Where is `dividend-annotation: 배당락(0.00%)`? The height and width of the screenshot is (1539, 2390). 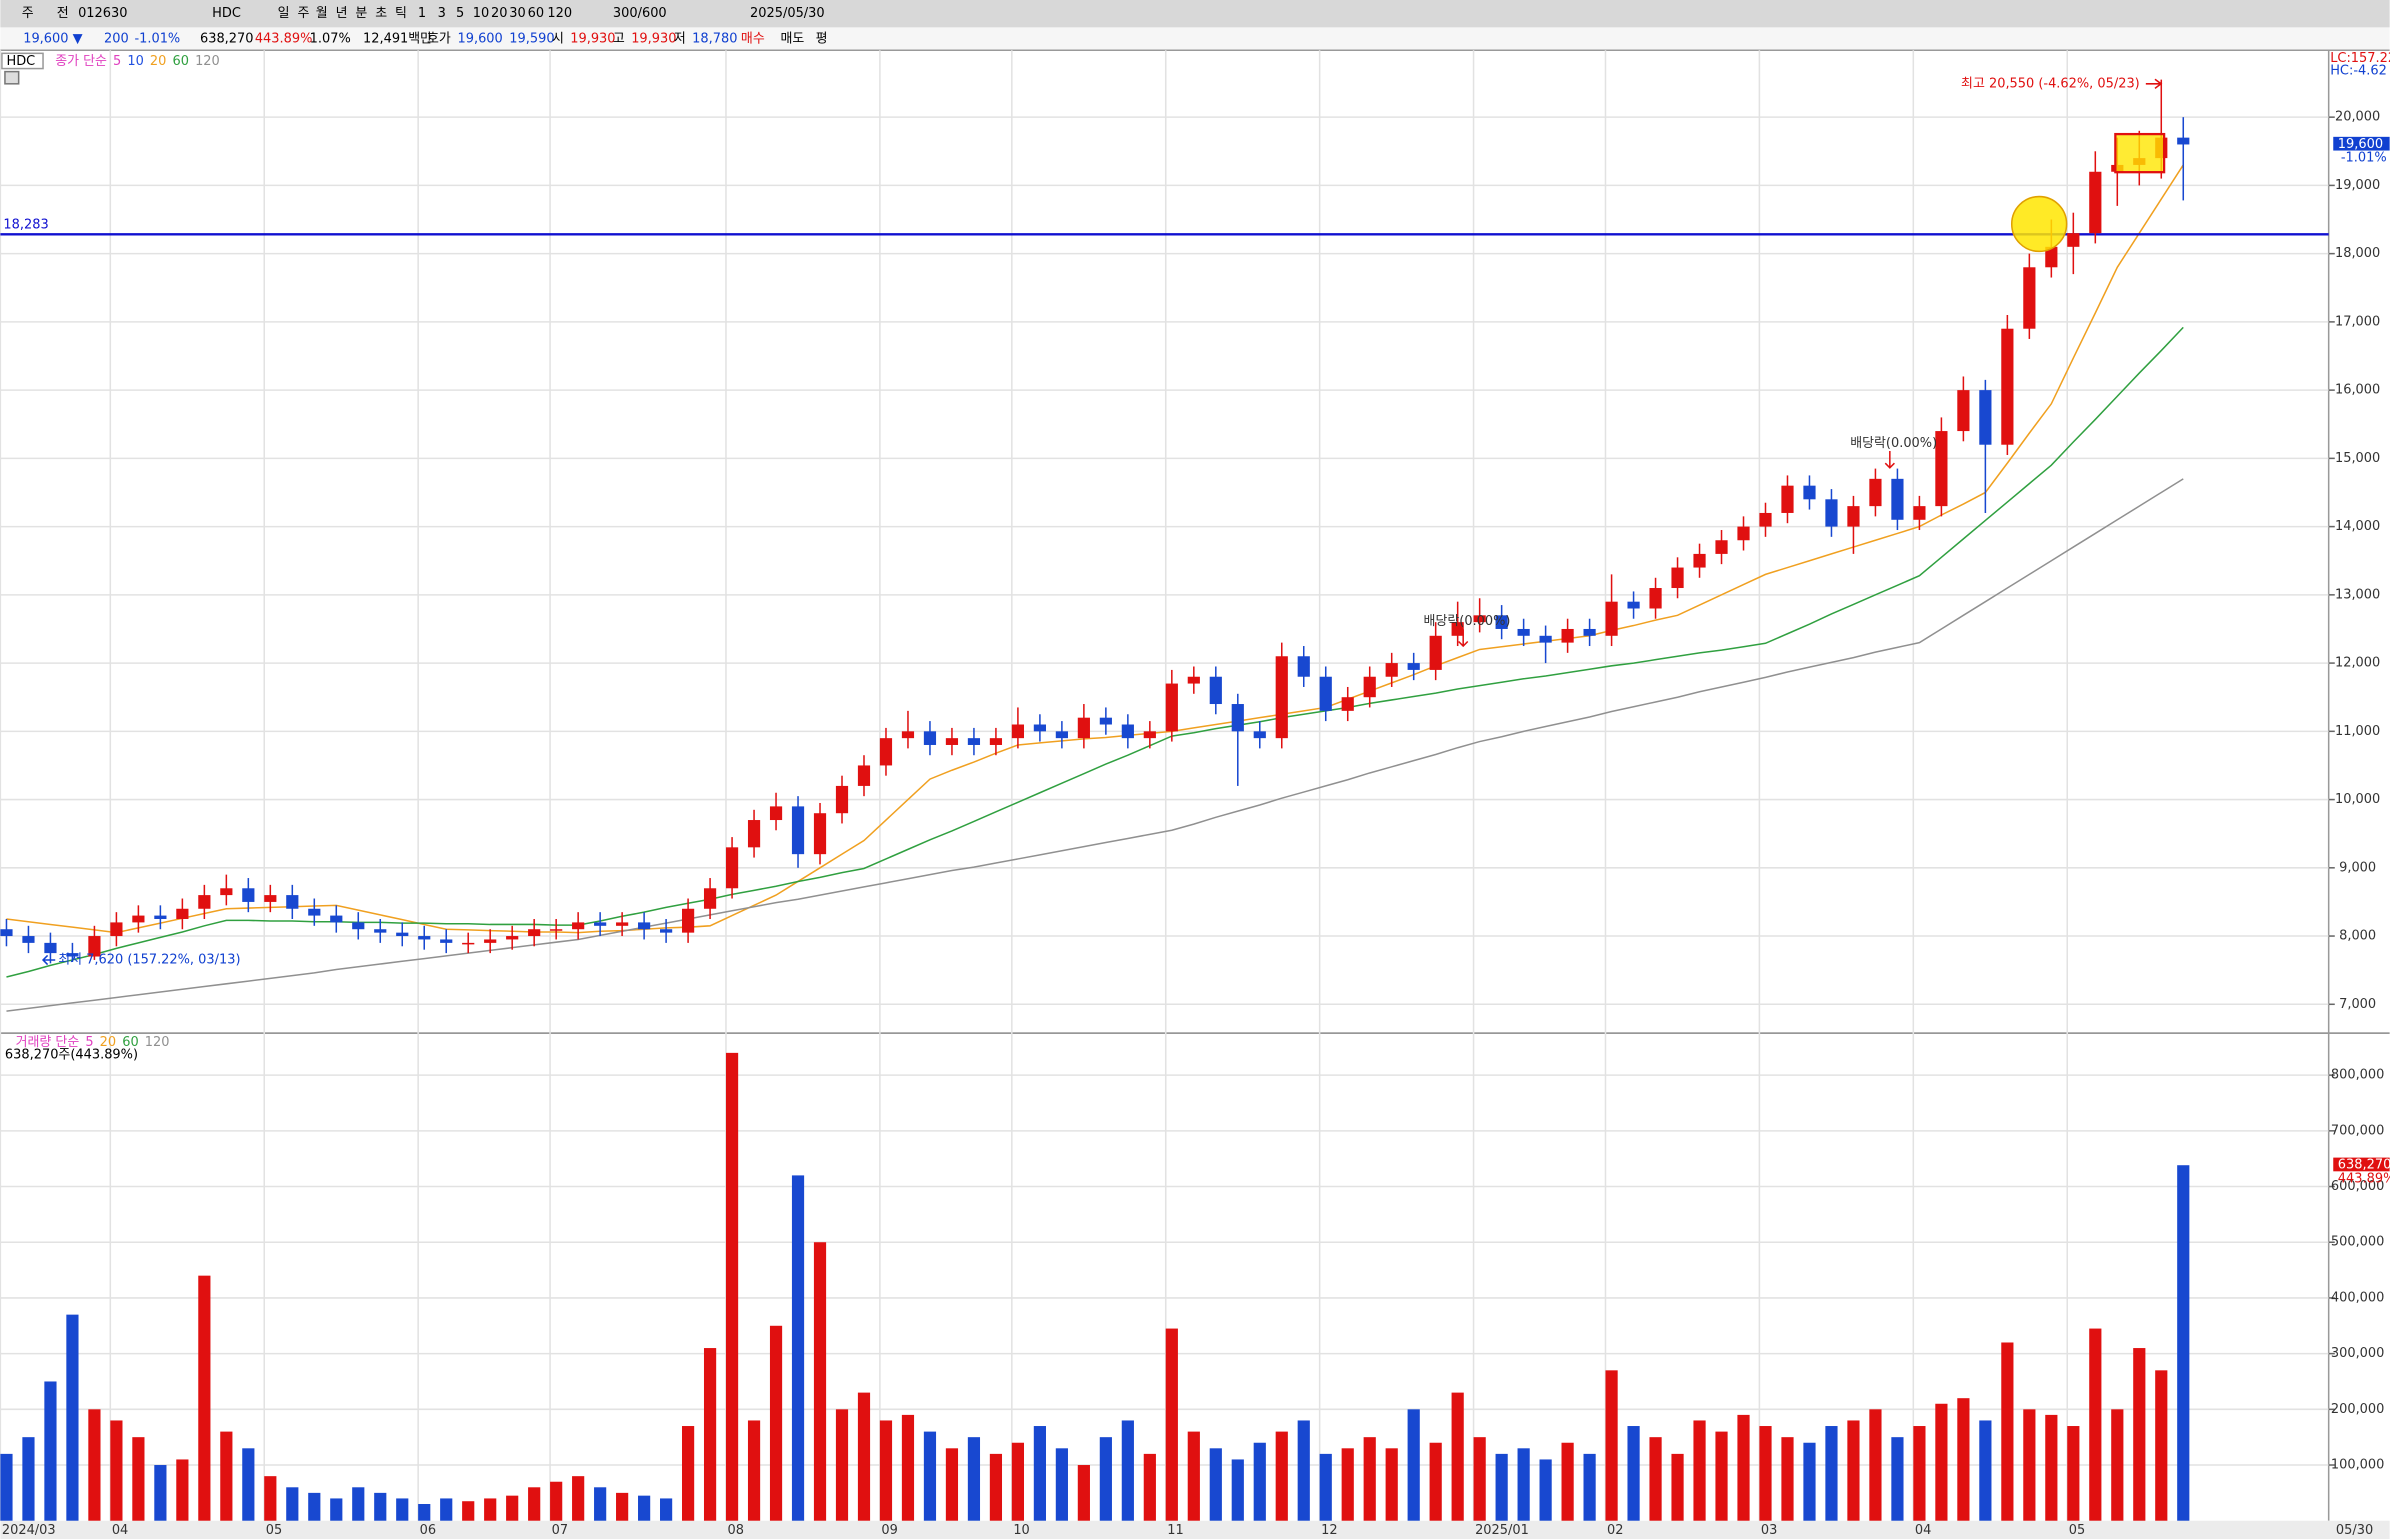 dividend-annotation: 배당락(0.00%) is located at coordinates (1893, 443).